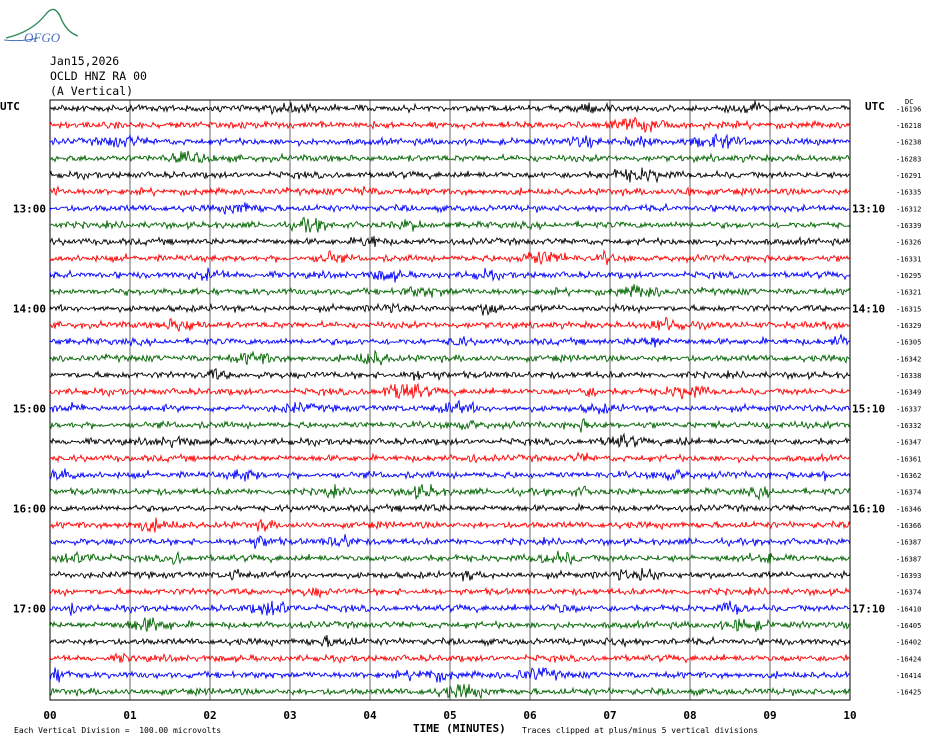 The width and height of the screenshot is (930, 744). I want to click on x-tick-label: 04, so click(370, 715).